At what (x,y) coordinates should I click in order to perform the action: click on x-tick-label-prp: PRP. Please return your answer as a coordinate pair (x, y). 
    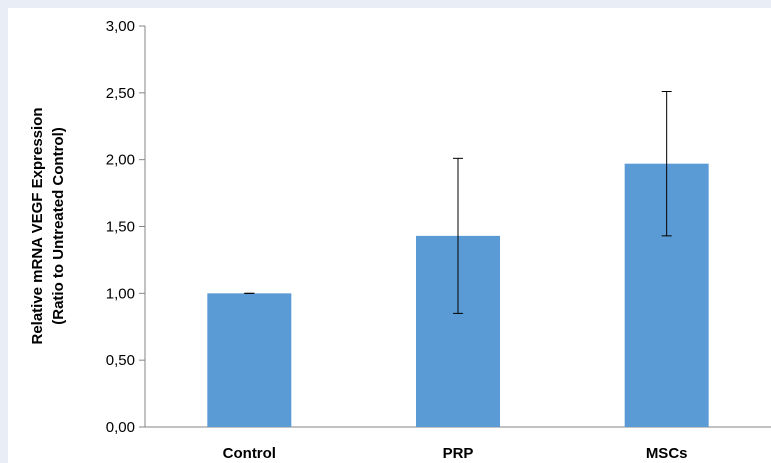
    Looking at the image, I should click on (458, 453).